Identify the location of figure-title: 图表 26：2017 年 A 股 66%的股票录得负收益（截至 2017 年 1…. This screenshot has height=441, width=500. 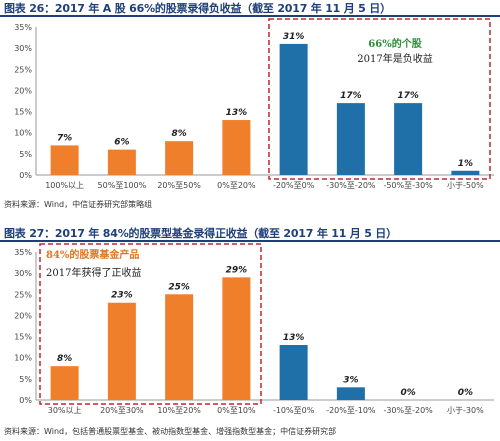
(197, 8).